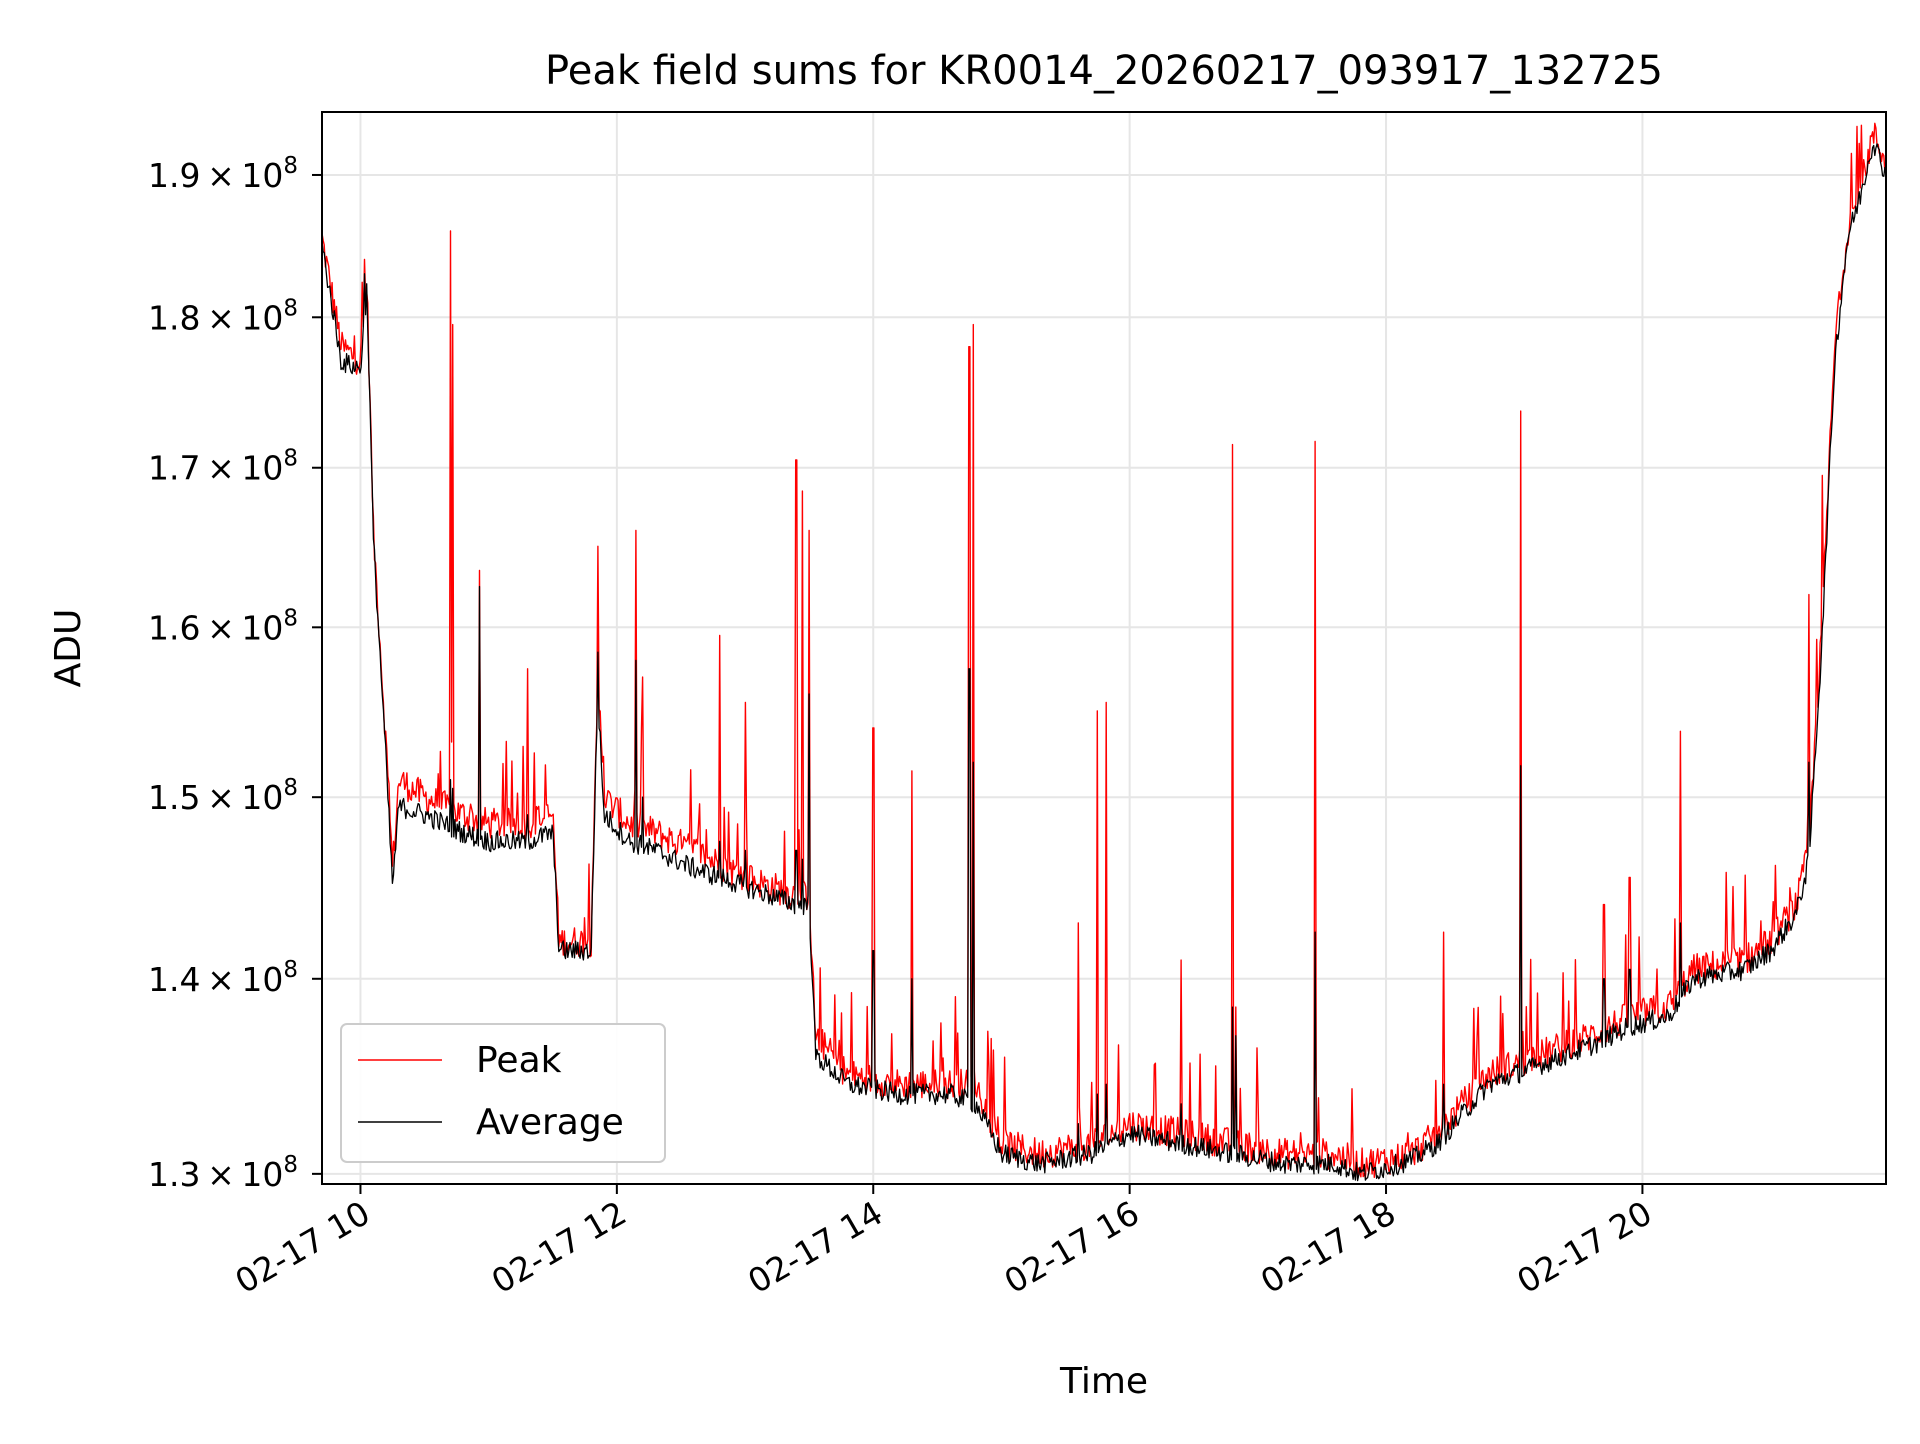  Describe the element at coordinates (215, 979) in the screenshot. I see `y-tick-mantissa: 1.4 × 10` at that location.